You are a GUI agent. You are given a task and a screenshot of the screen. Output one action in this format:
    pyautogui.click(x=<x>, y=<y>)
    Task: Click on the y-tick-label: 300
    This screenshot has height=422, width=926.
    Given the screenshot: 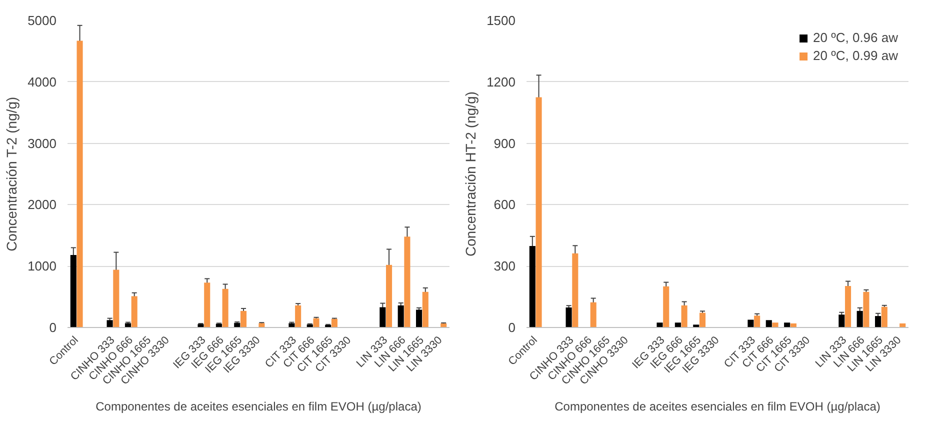 What is the action you would take?
    pyautogui.click(x=505, y=266)
    